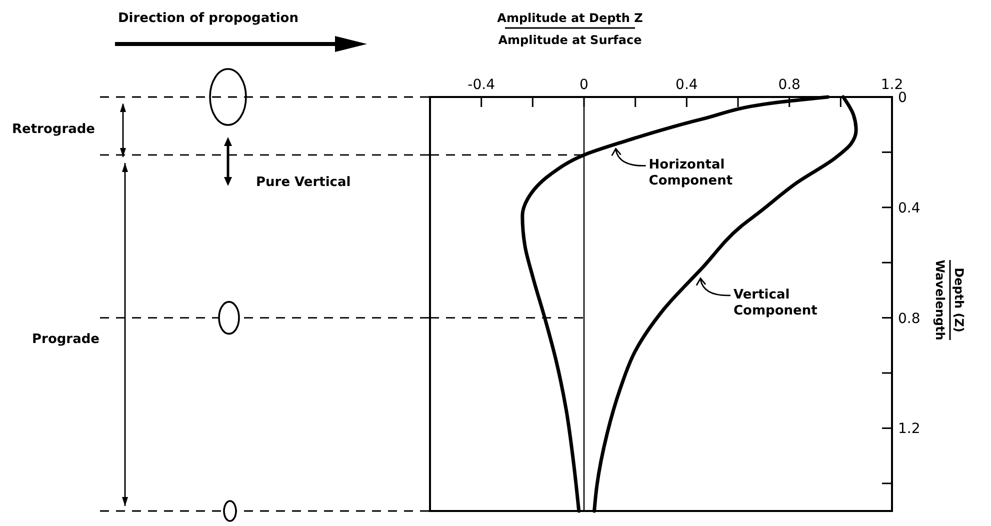 Image resolution: width=991 pixels, height=526 pixels. I want to click on y-tick-label: 0, so click(902, 98).